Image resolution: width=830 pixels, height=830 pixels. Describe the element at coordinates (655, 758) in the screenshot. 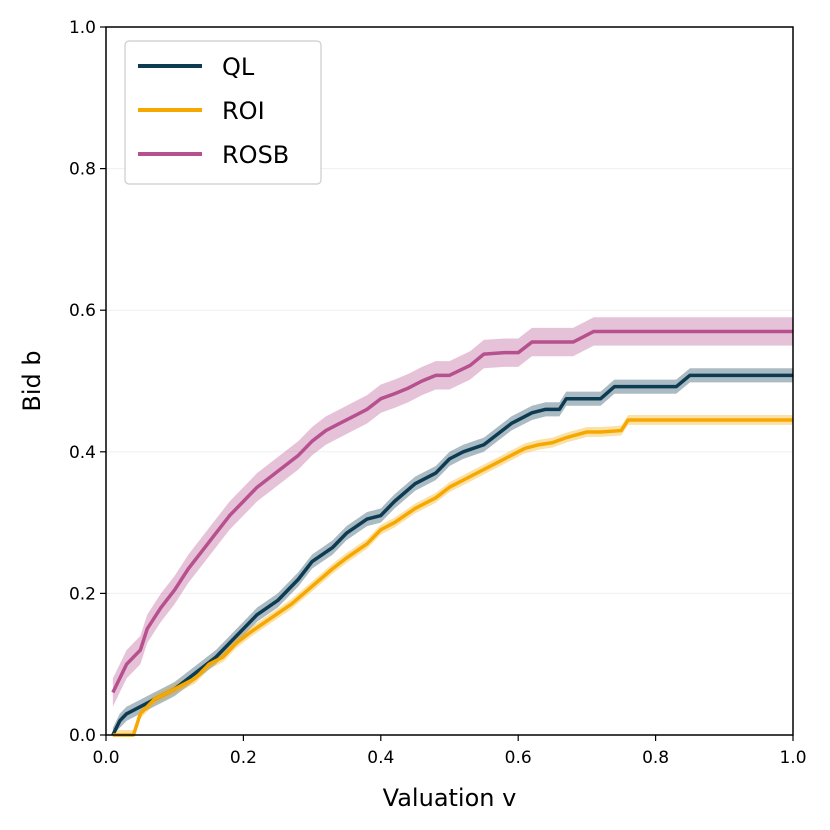

I see `x-tick-label: 0.8` at that location.